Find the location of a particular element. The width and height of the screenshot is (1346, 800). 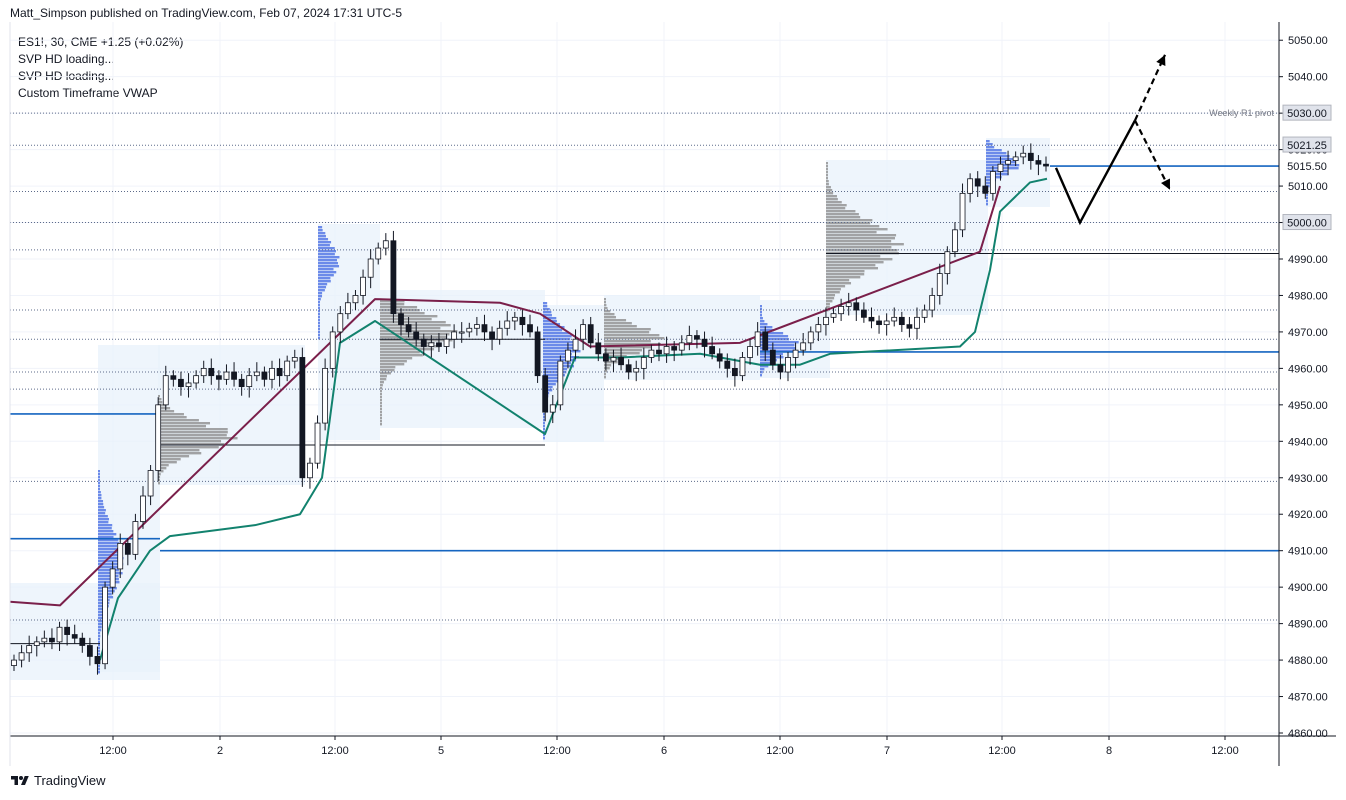

session-profile-box is located at coordinates (573, 373).